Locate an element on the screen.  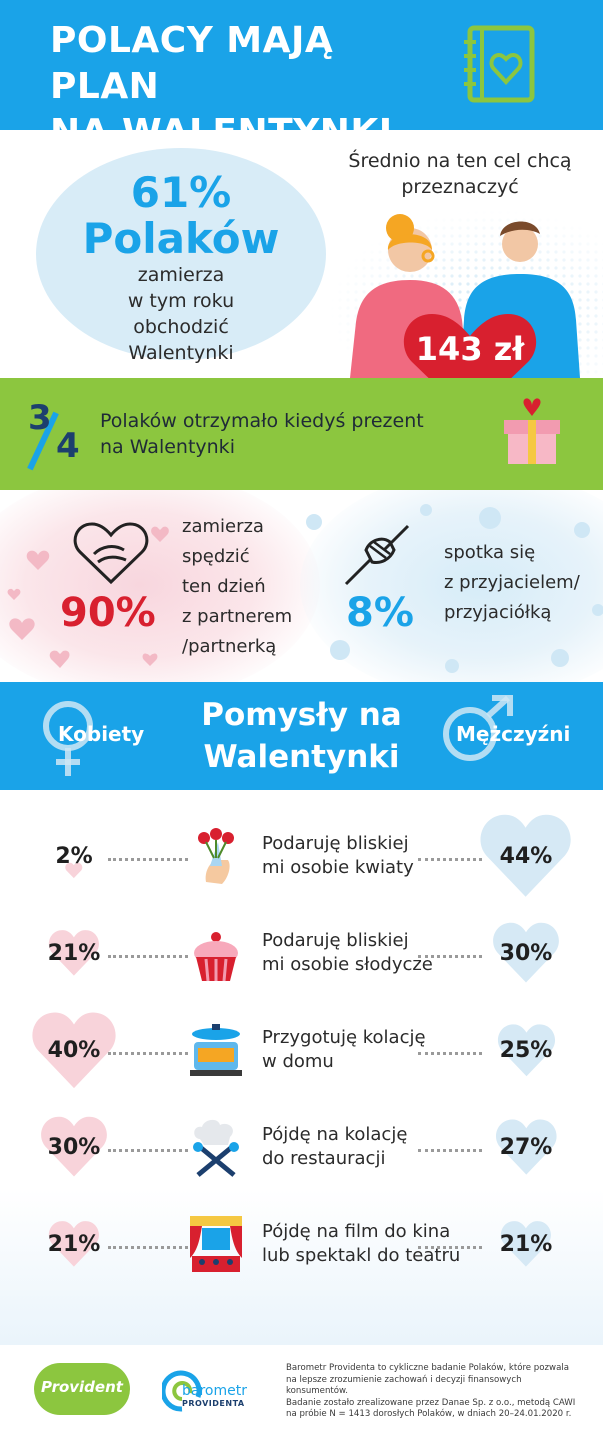
title-line-1: POLACY MAJĄ PLAN is located at coordinates (192, 63).